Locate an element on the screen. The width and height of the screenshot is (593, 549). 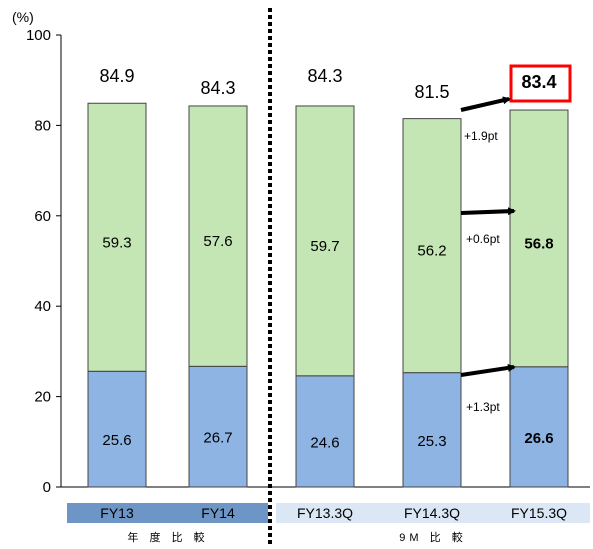
x-category-label: FY14.3Q is located at coordinates (432, 513).